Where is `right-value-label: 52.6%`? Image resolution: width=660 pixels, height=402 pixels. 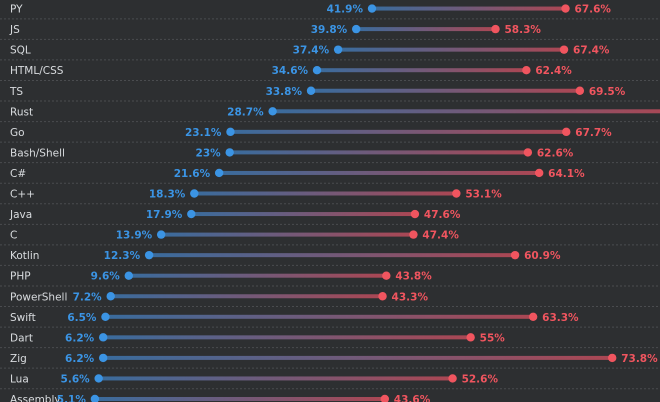
right-value-label: 52.6% is located at coordinates (480, 379).